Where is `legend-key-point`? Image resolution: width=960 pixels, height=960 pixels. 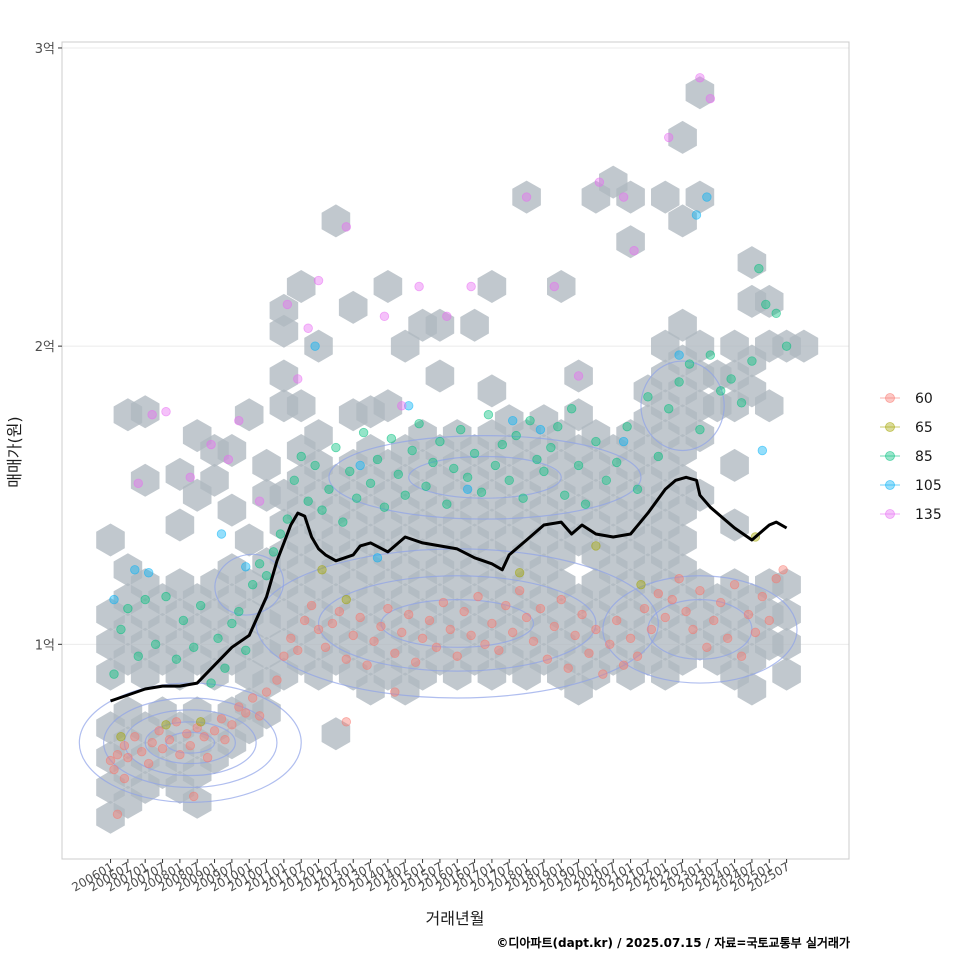
legend-key-point is located at coordinates (890, 514).